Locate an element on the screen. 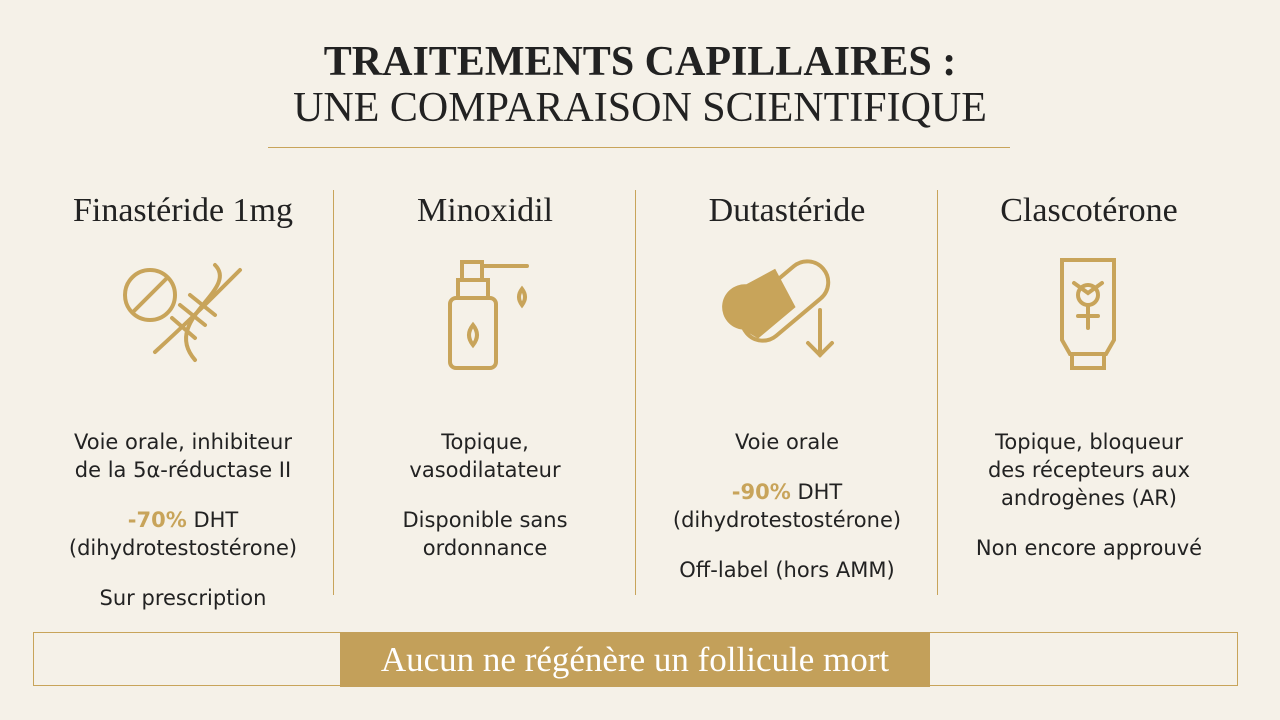  note: Non encore approuvé is located at coordinates (1089, 548).